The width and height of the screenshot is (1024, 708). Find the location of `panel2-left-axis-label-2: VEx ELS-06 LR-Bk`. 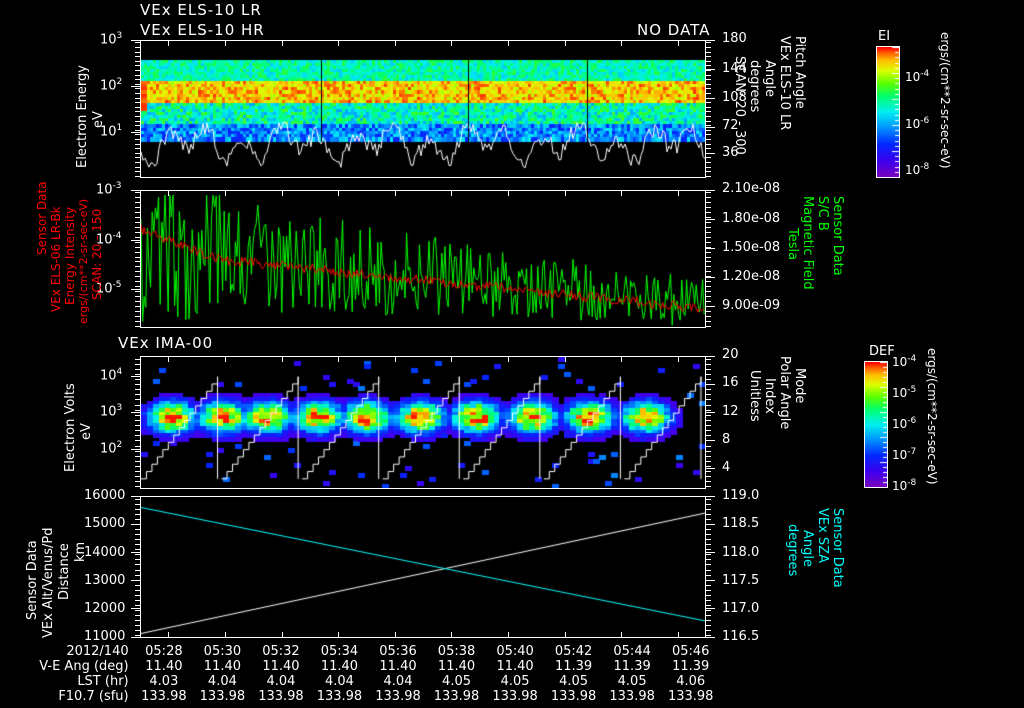

panel2-left-axis-label-2: VEx ELS-06 LR-Bk is located at coordinates (56, 259).